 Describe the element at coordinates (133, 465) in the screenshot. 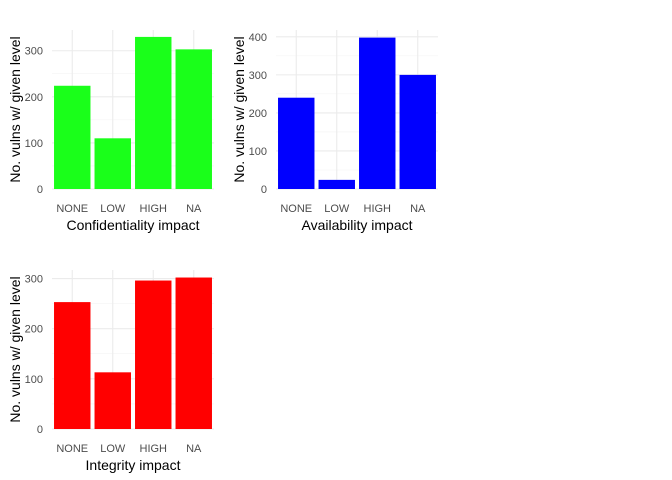

I see `x-axis-title: Integrity impact` at that location.